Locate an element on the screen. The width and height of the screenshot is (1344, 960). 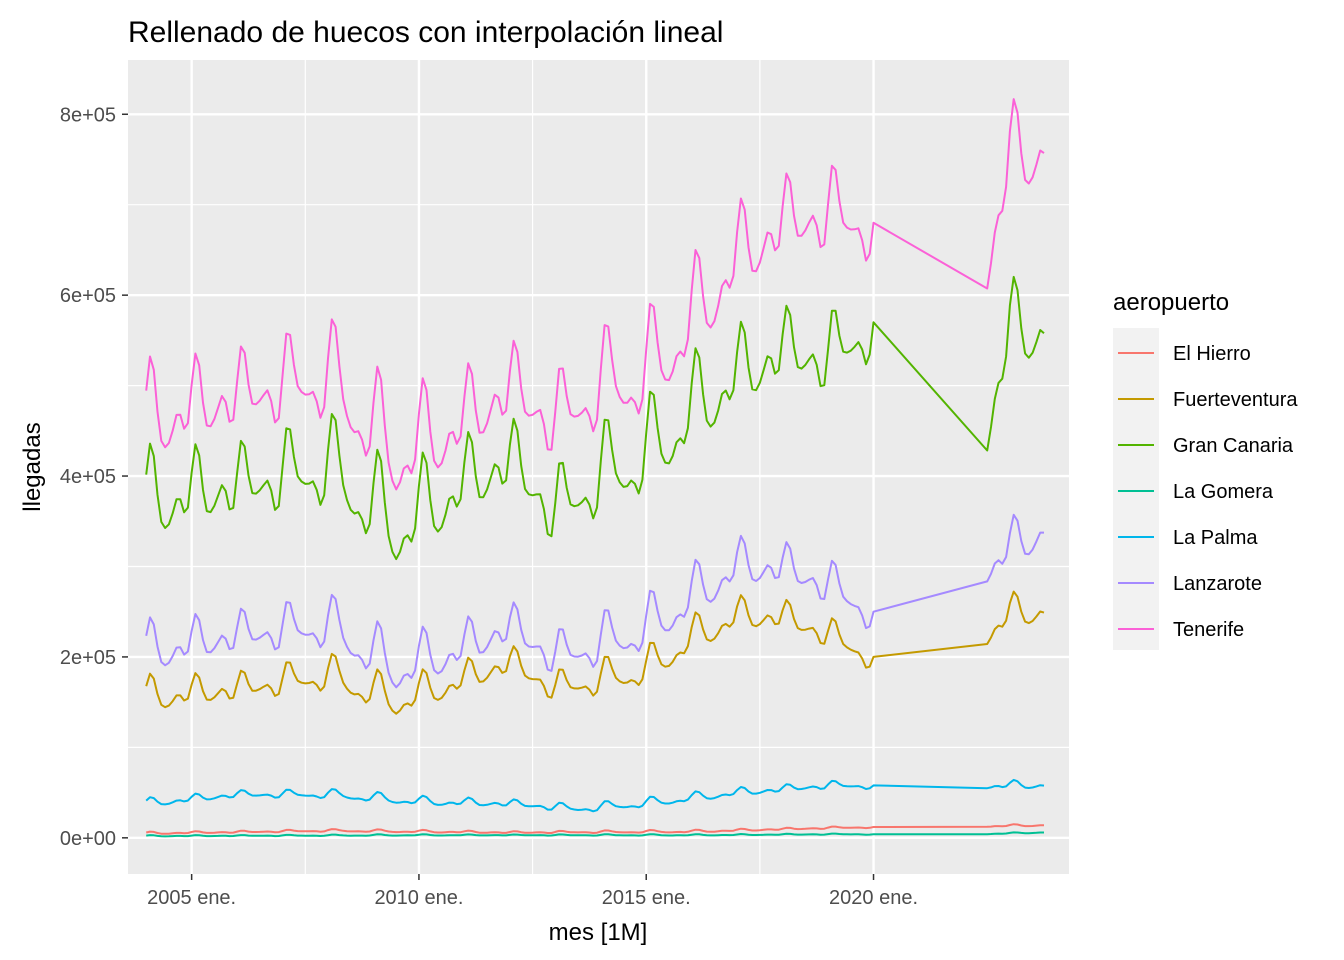
x-tick-label: 2010 ene. is located at coordinates (418, 898).